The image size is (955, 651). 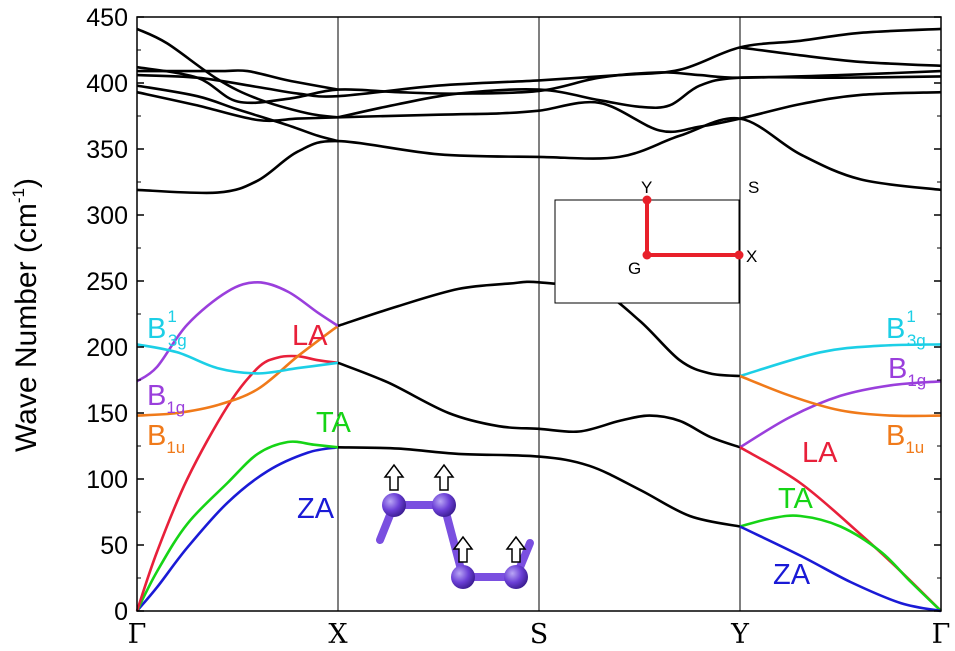 I want to click on branch-label-b1g-right: B1g, so click(x=907, y=371).